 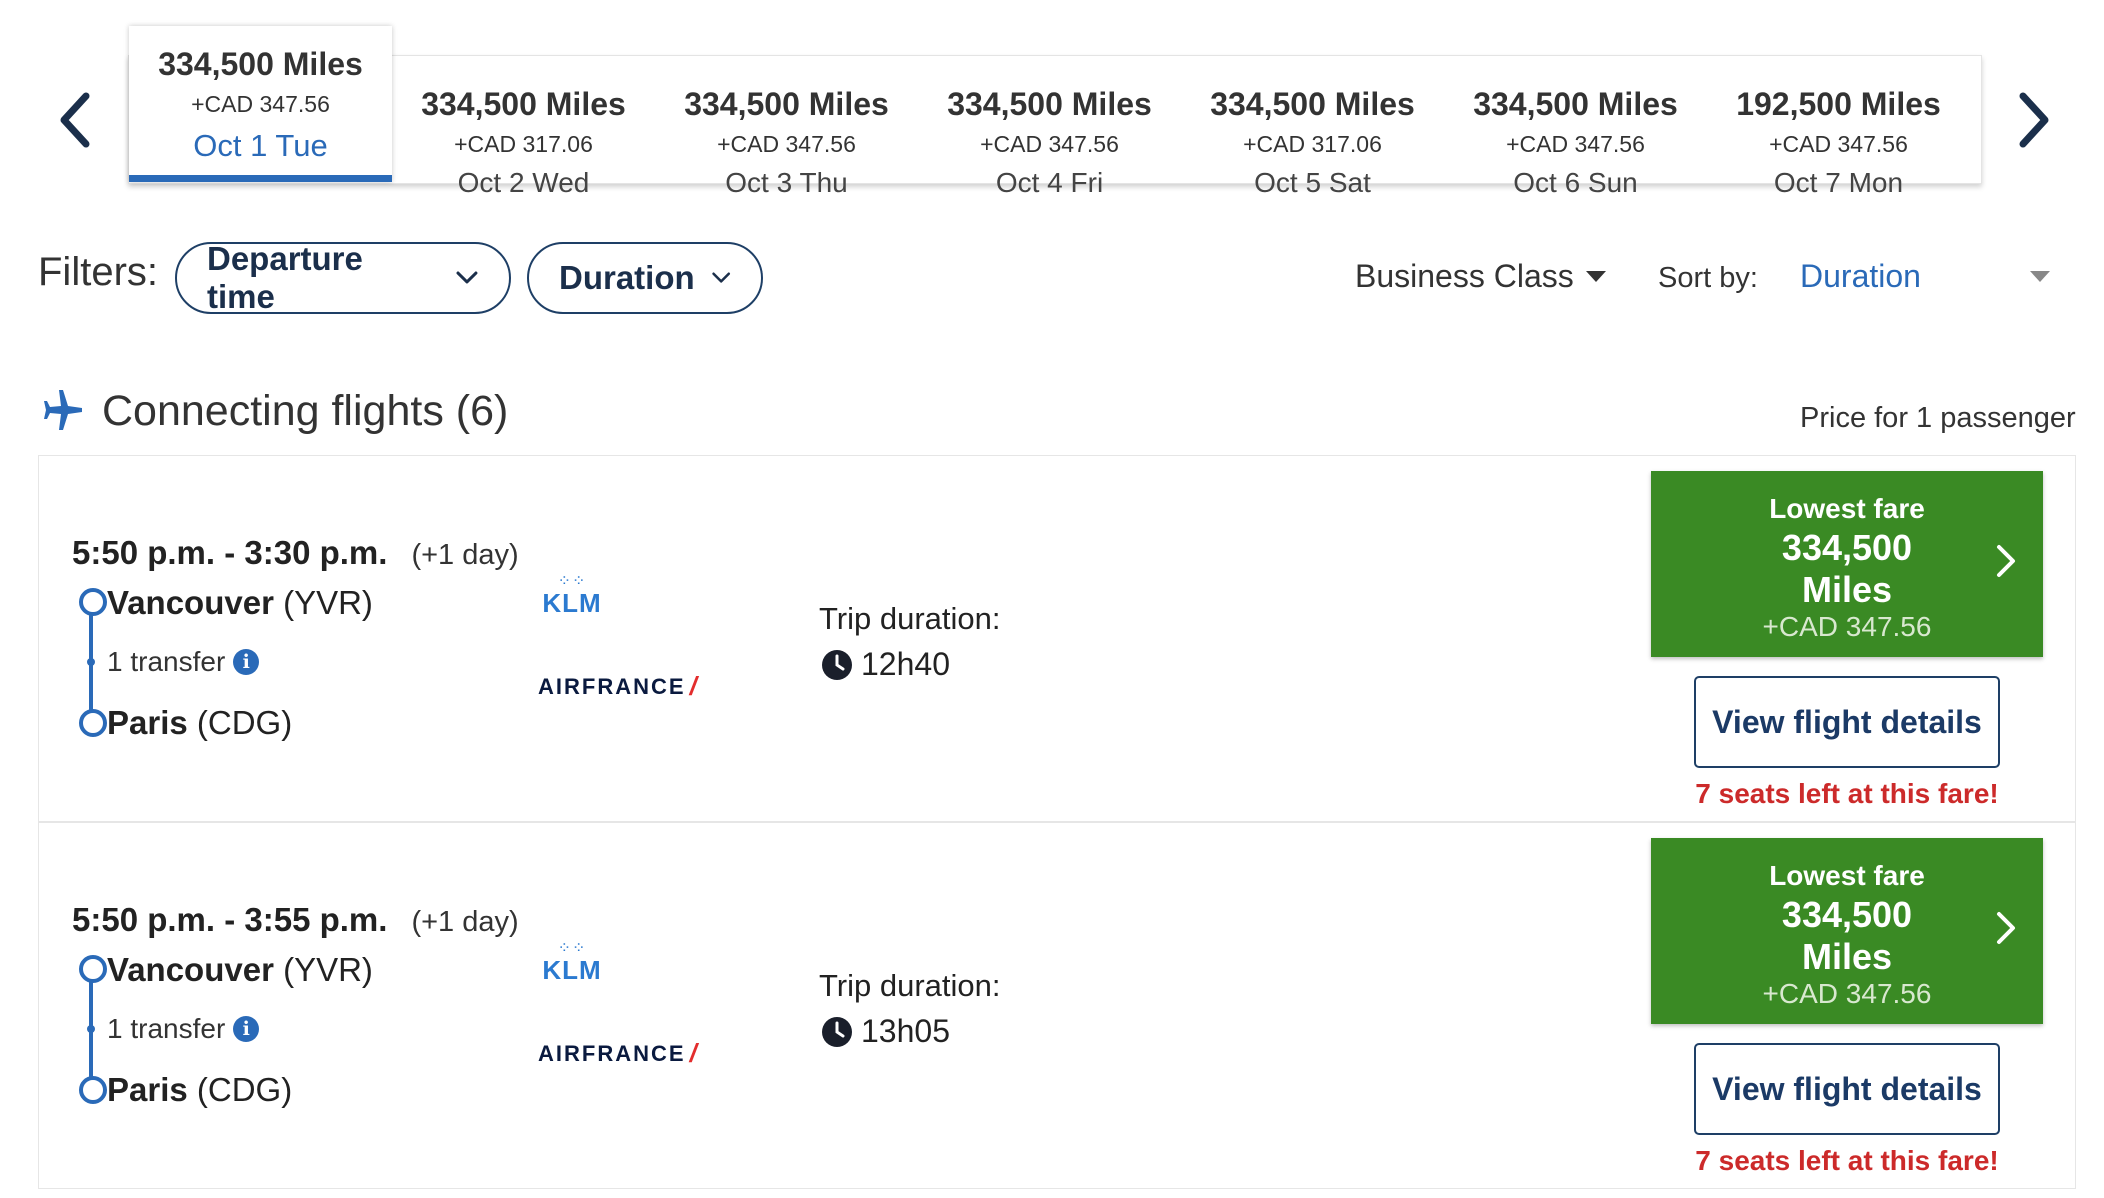 What do you see at coordinates (1847, 956) in the screenshot?
I see `fare-miles-unit: Miles` at bounding box center [1847, 956].